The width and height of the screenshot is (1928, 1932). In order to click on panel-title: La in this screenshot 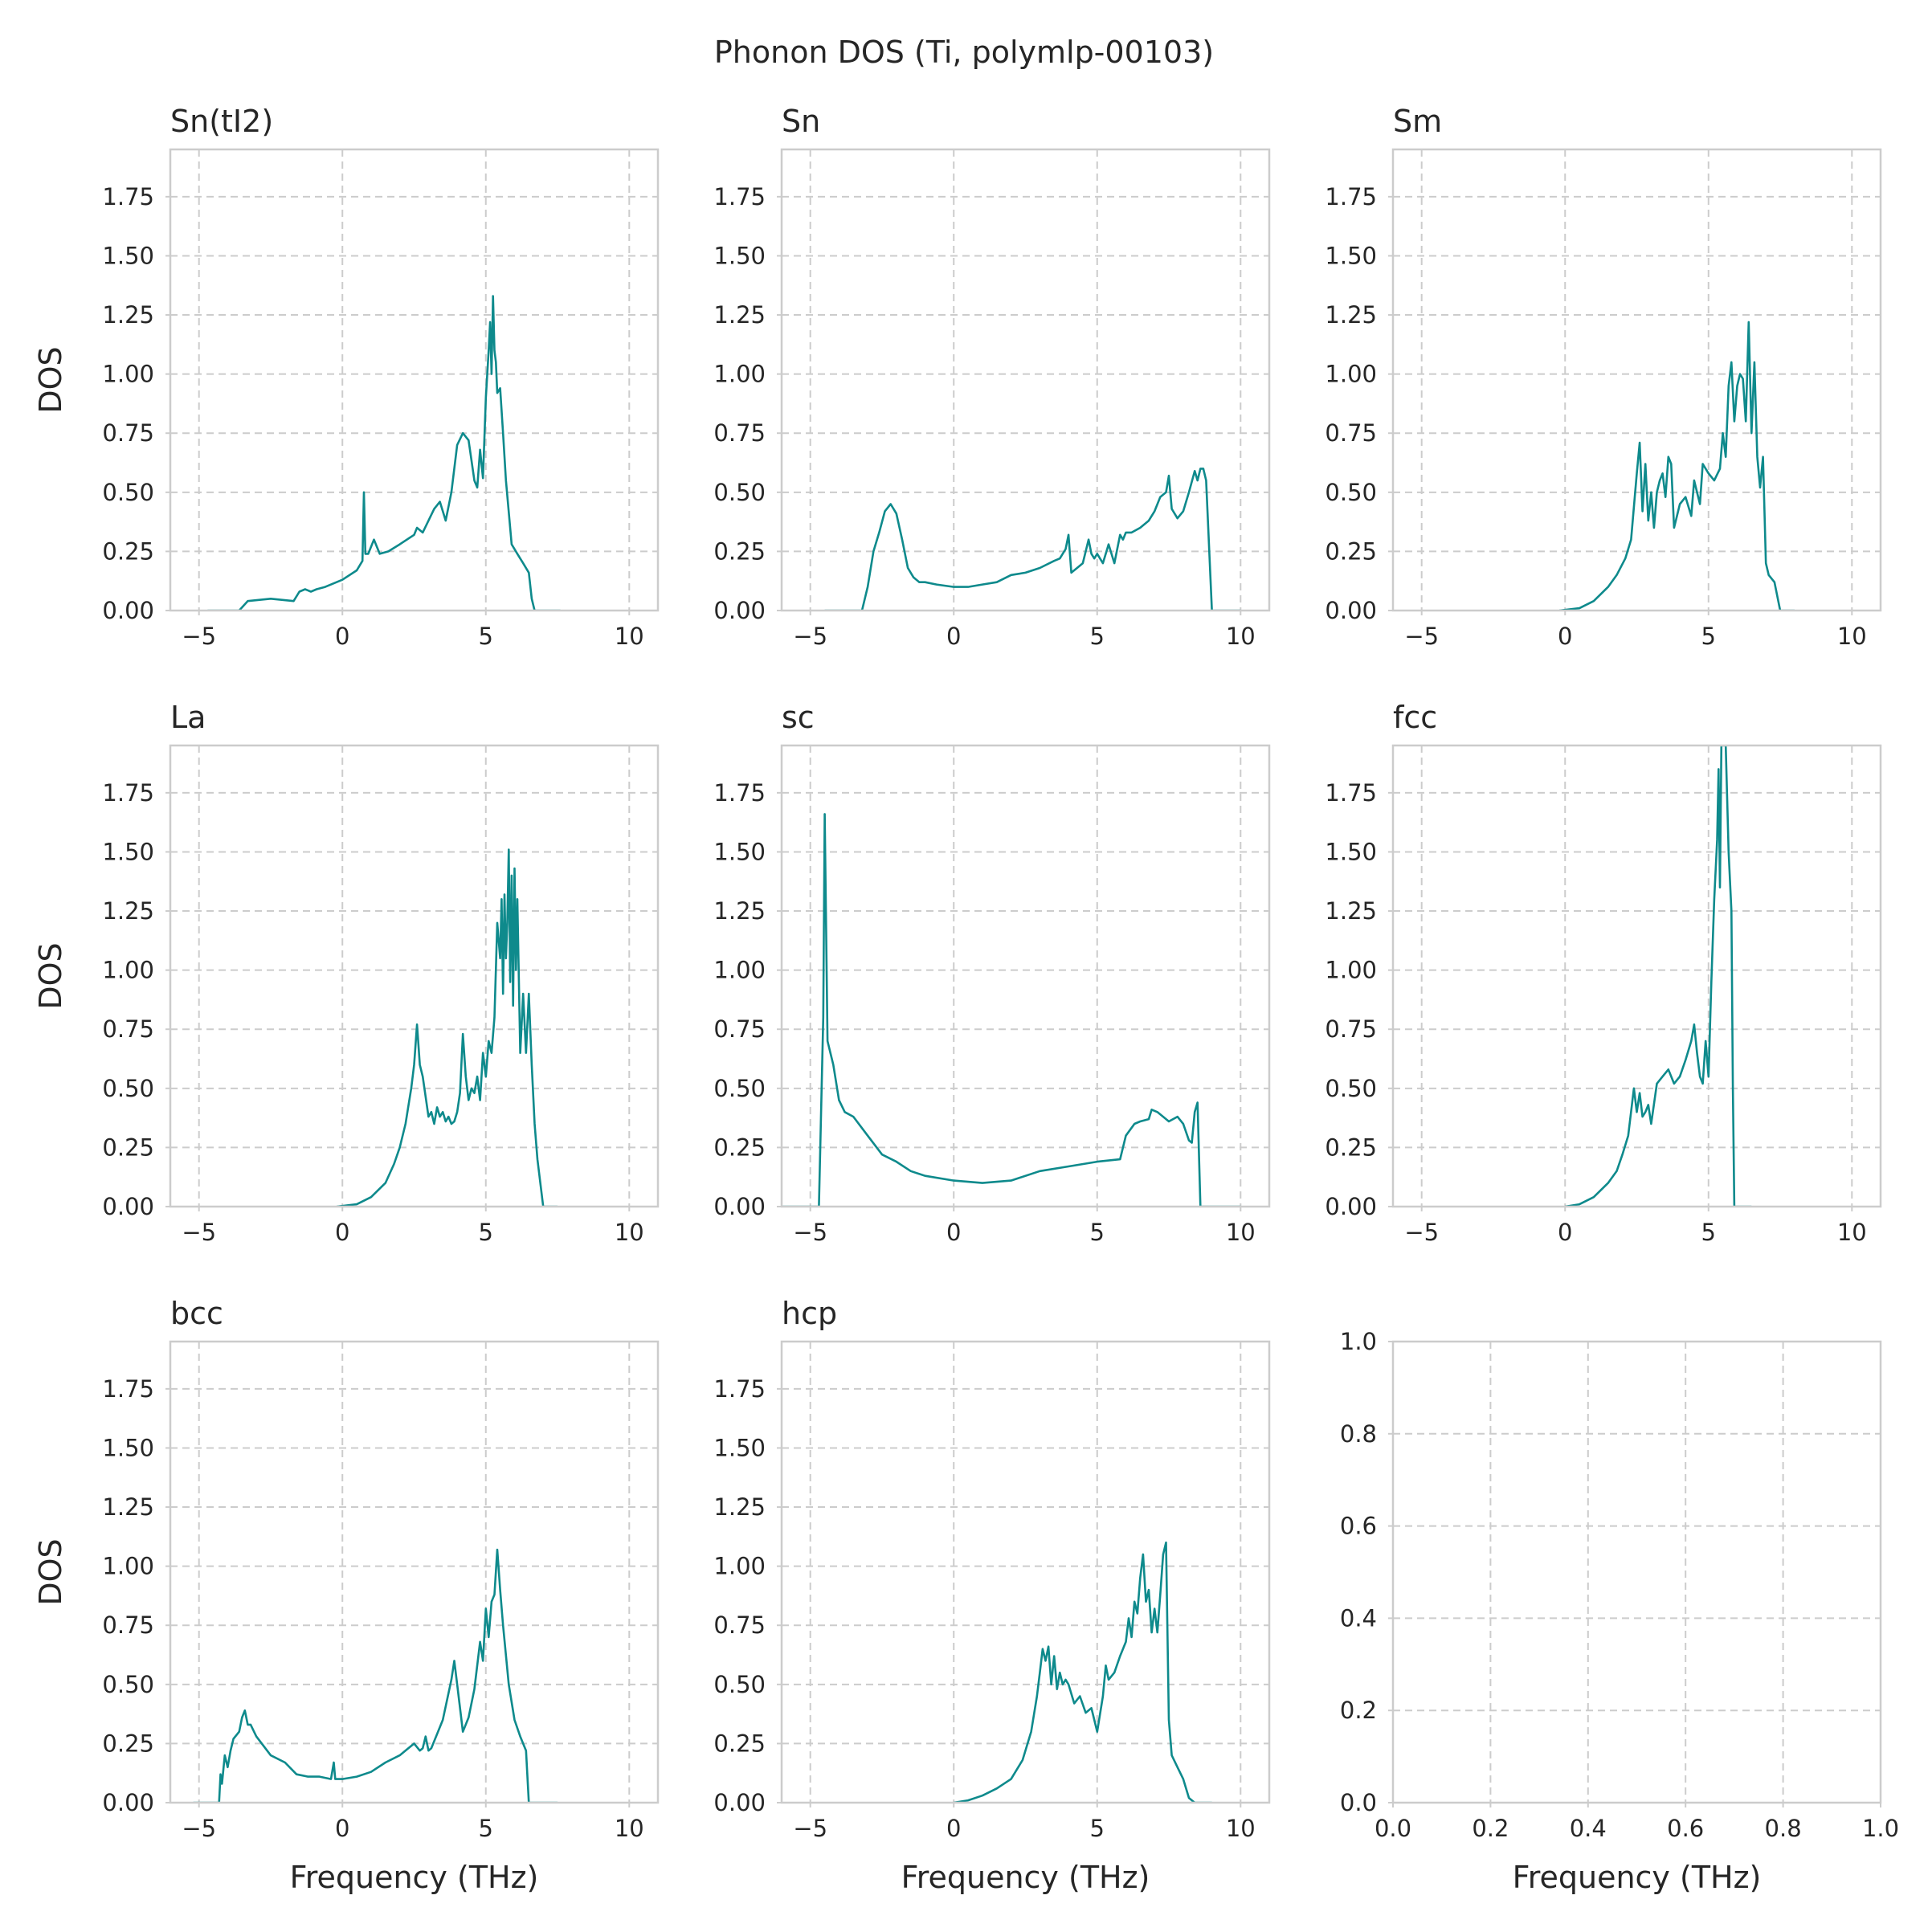, I will do `click(188, 718)`.